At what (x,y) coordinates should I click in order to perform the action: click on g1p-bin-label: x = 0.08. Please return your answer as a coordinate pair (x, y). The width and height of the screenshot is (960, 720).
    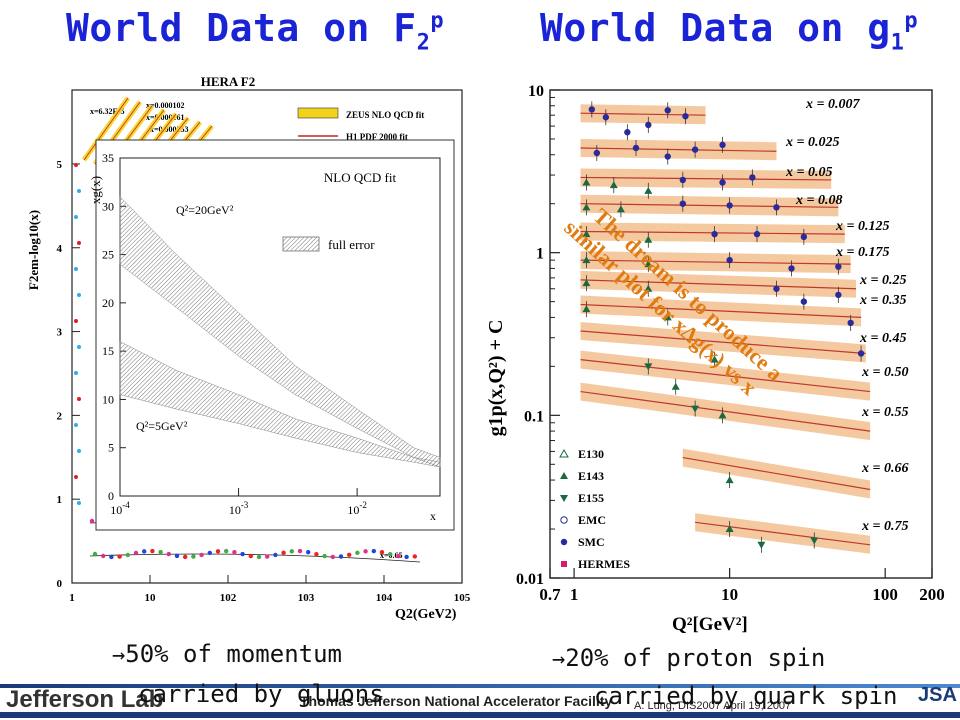
    Looking at the image, I should click on (818, 200).